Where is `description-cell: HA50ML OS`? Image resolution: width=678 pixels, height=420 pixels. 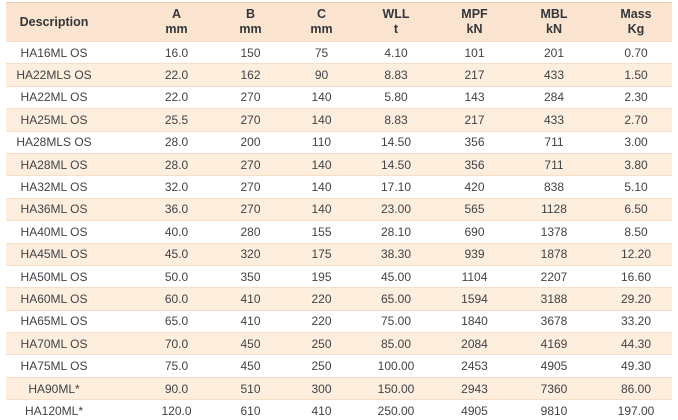 description-cell: HA50ML OS is located at coordinates (54, 276).